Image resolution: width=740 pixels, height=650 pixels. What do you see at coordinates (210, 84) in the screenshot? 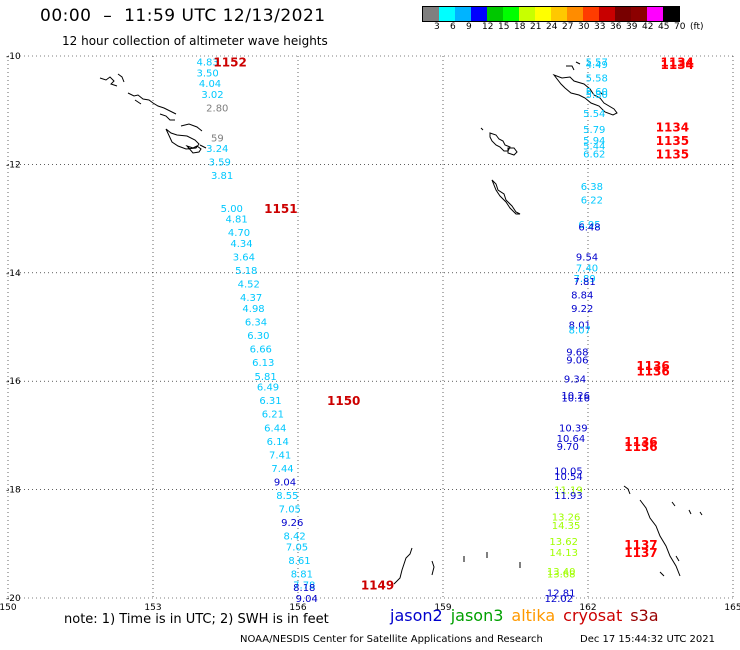
I see `wave-height-value: 4.04` at bounding box center [210, 84].